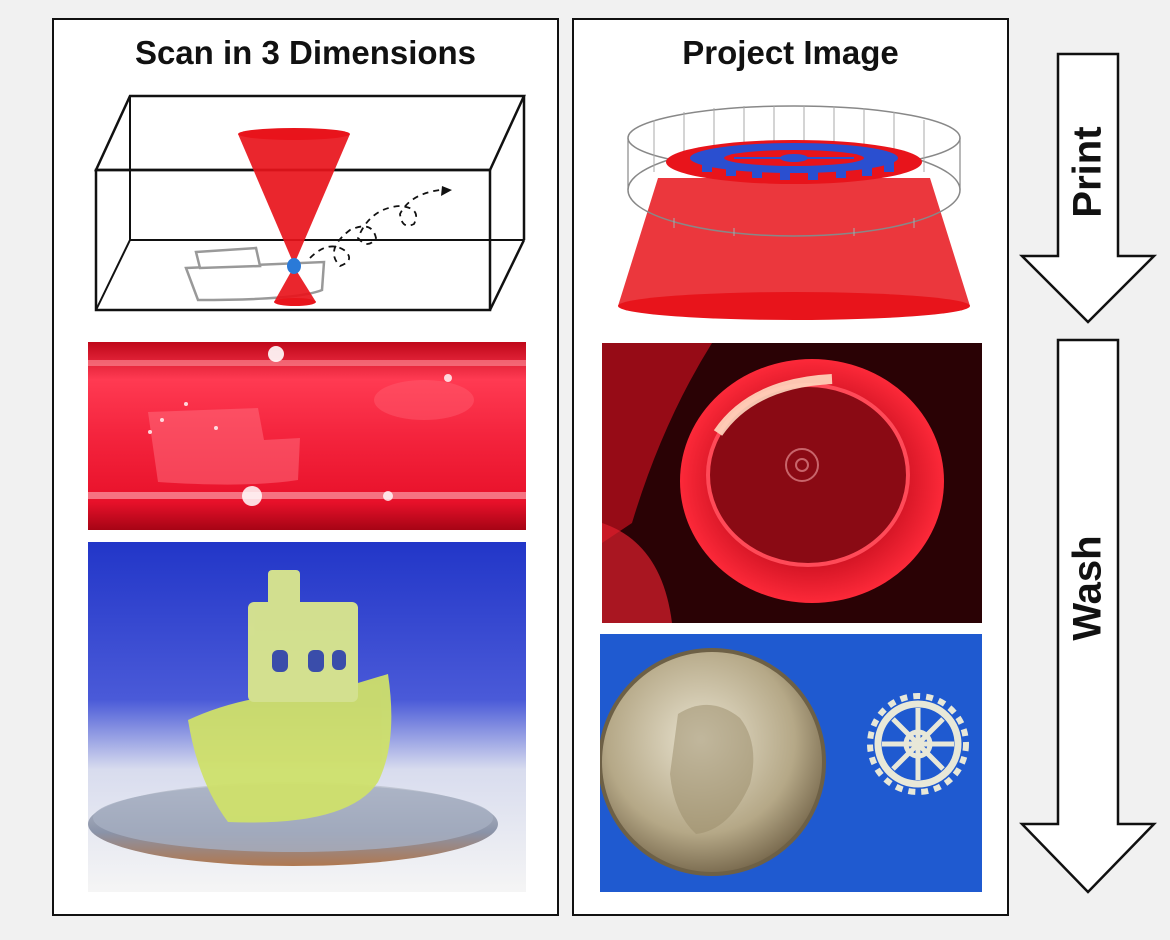  I want to click on laser-cone-icon, so click(294, 217).